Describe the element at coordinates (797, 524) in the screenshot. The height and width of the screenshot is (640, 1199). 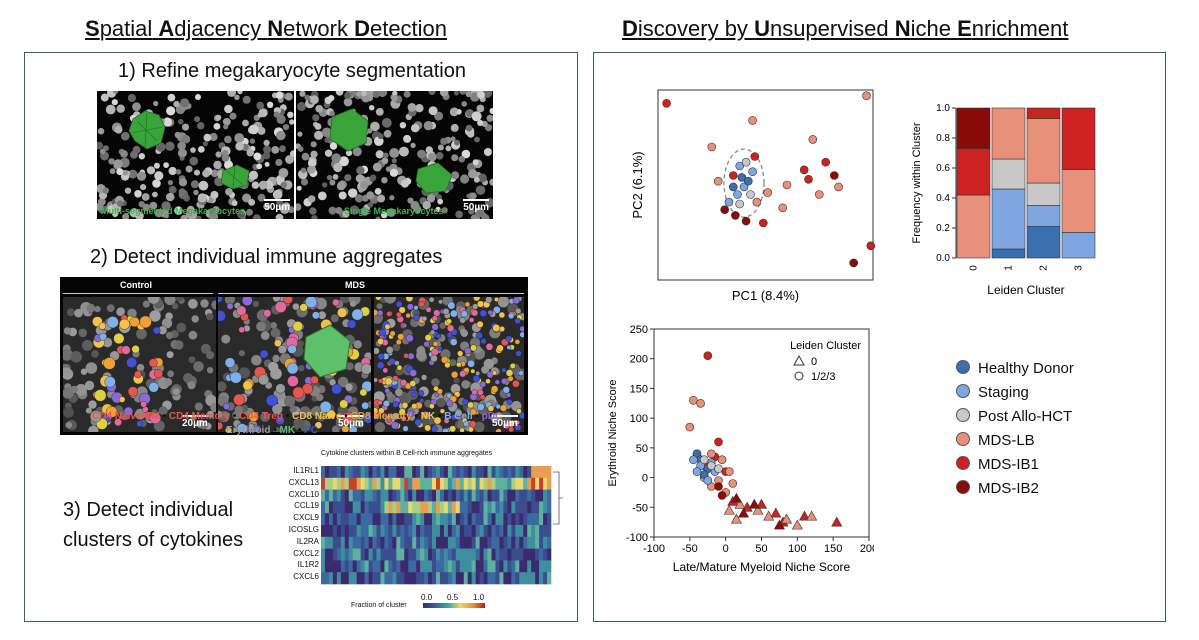
I see `scatter-point-triangle` at that location.